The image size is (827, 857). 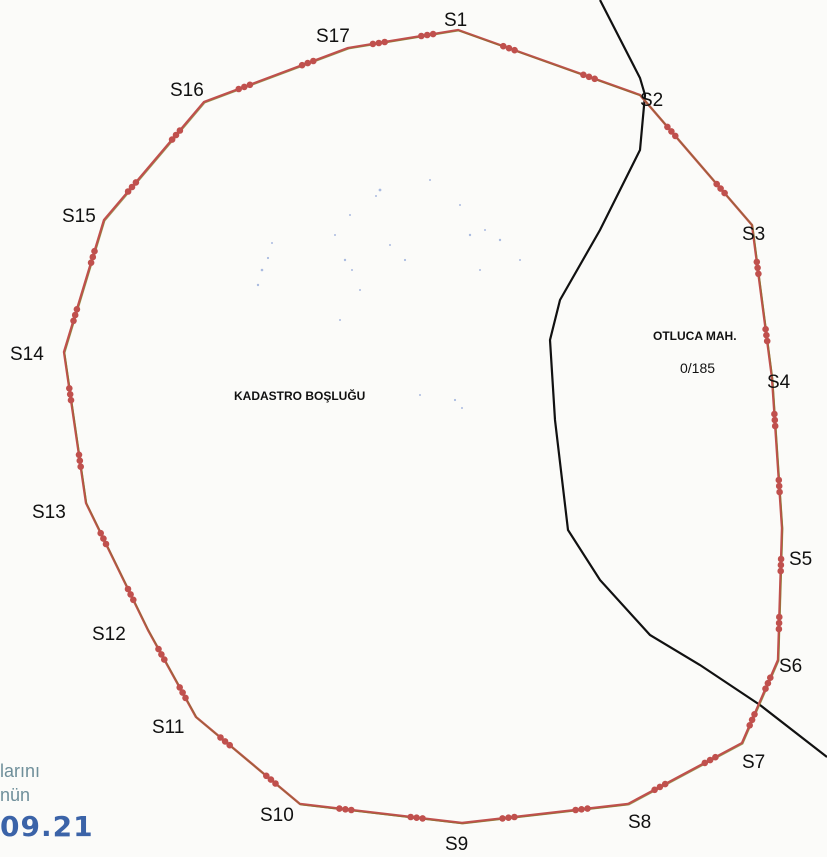 I want to click on area-label: KADASTRO BOŞLUĞU, so click(x=299, y=395).